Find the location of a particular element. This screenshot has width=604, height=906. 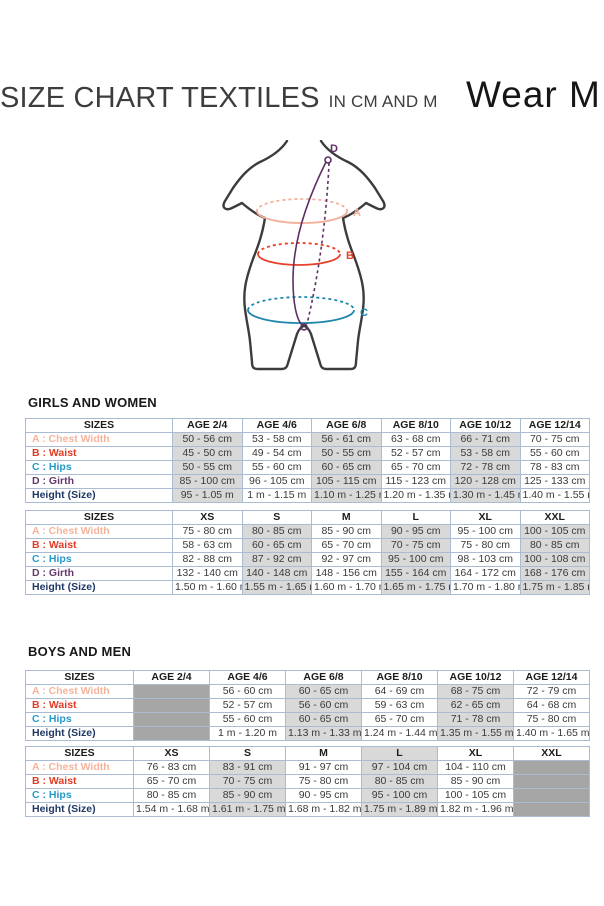

waist-measure-line is located at coordinates (299, 254).